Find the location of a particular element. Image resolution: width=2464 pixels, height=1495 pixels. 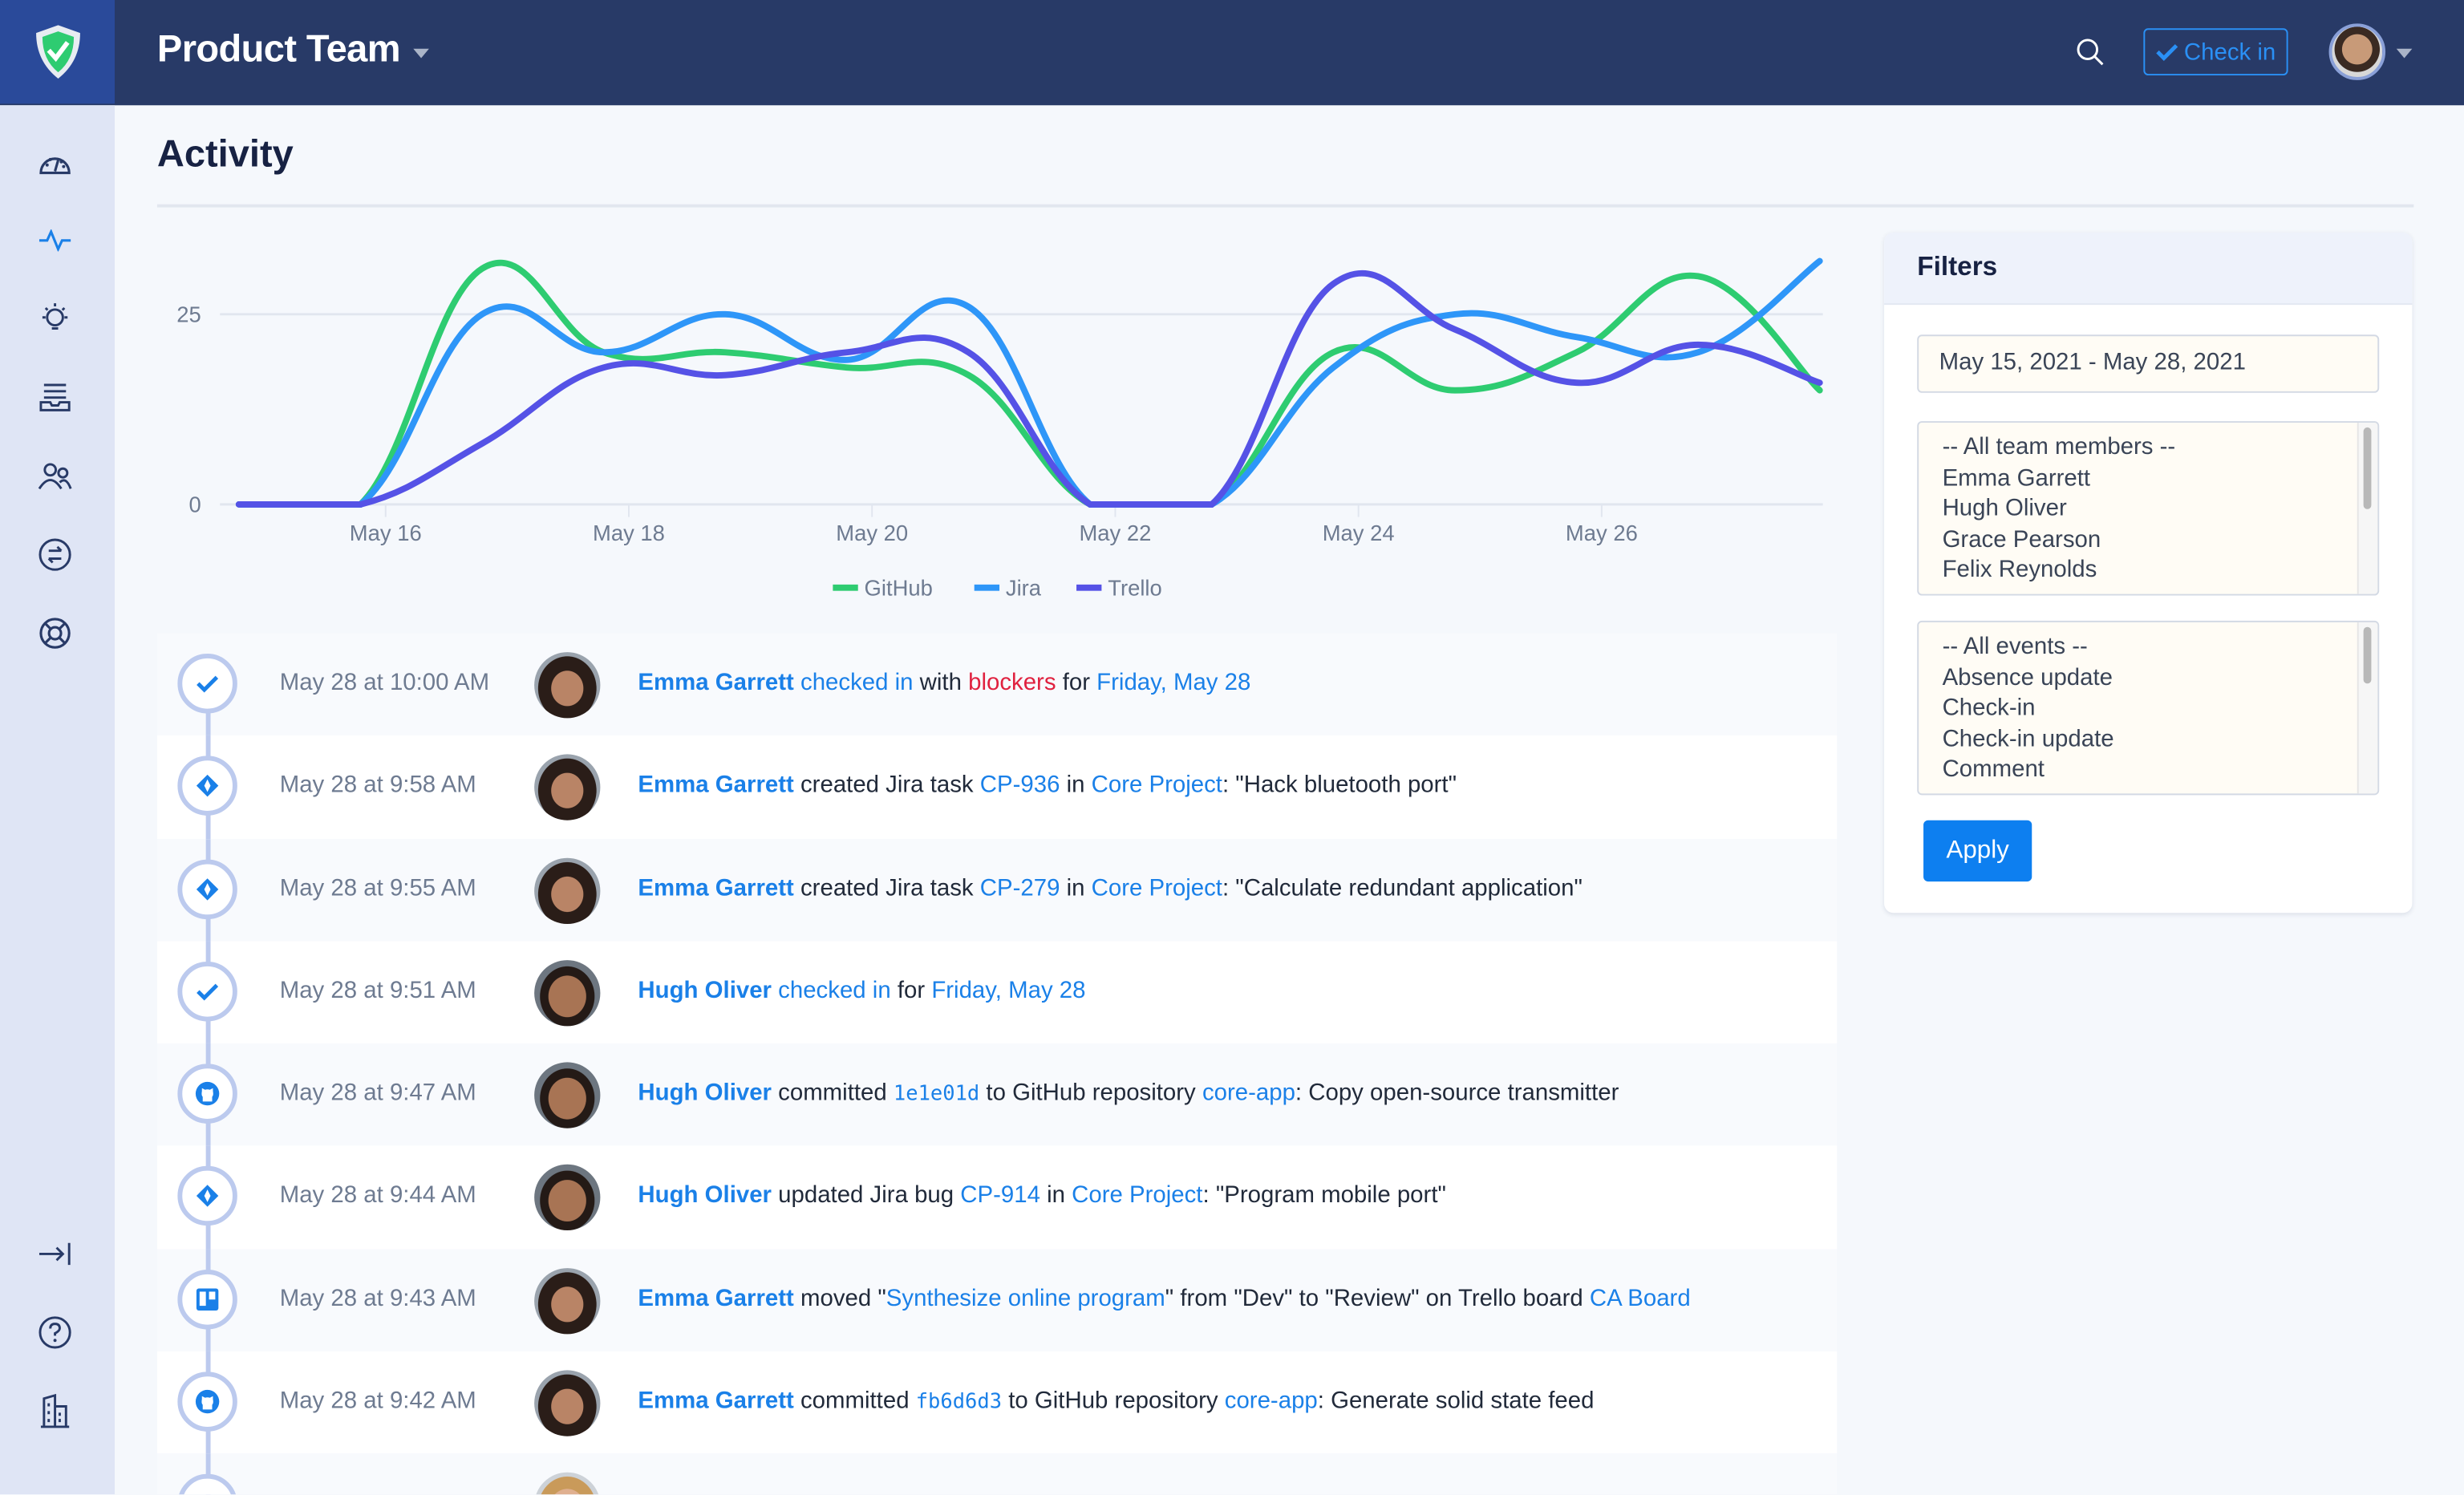

sidebar-item-activity is located at coordinates (54, 240).